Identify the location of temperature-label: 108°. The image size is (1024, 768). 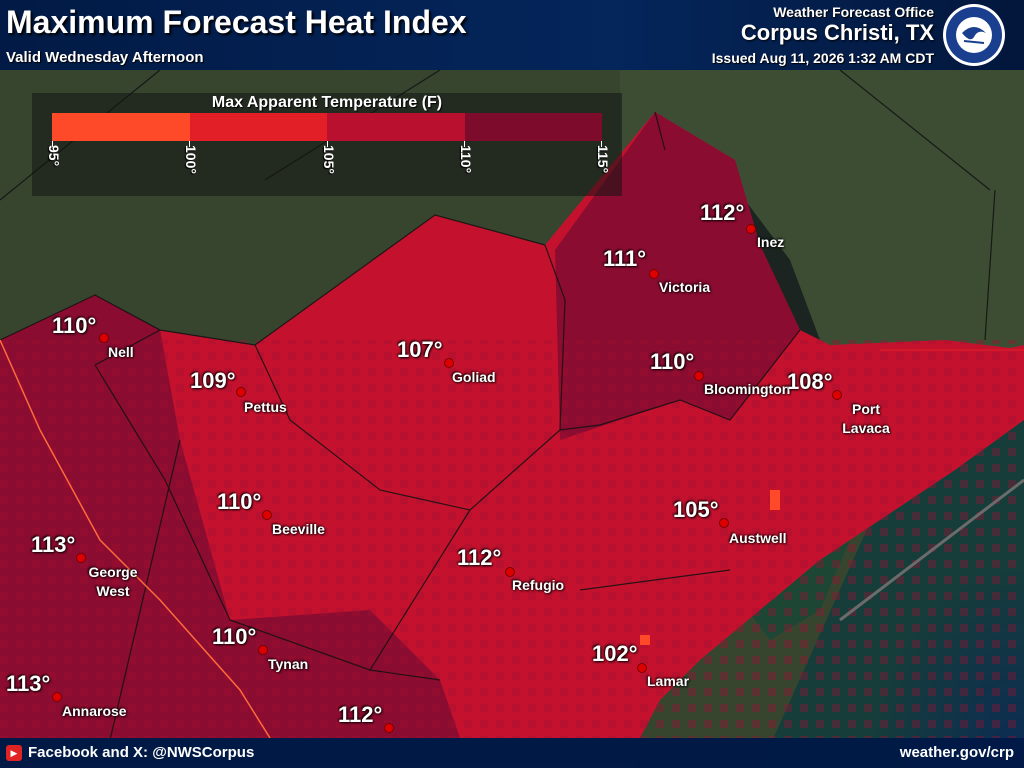
(810, 381).